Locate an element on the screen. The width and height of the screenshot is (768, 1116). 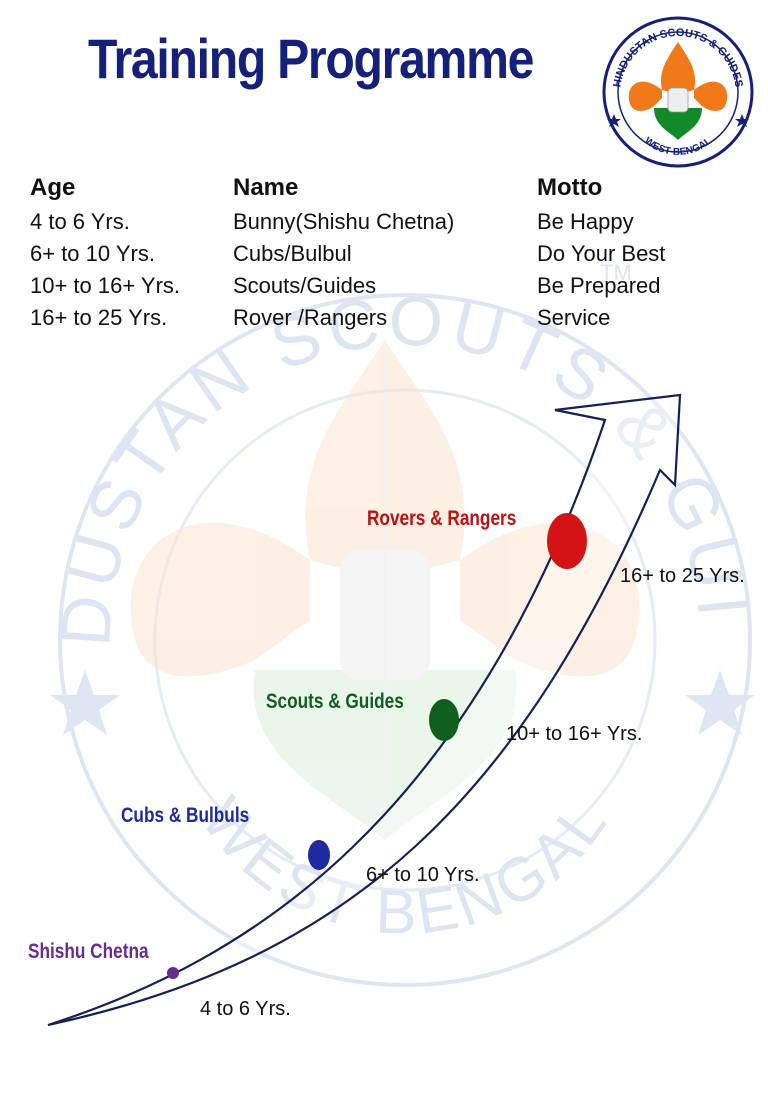
stage-age-scouts: 10+ to 16+ Yrs. is located at coordinates (574, 734).